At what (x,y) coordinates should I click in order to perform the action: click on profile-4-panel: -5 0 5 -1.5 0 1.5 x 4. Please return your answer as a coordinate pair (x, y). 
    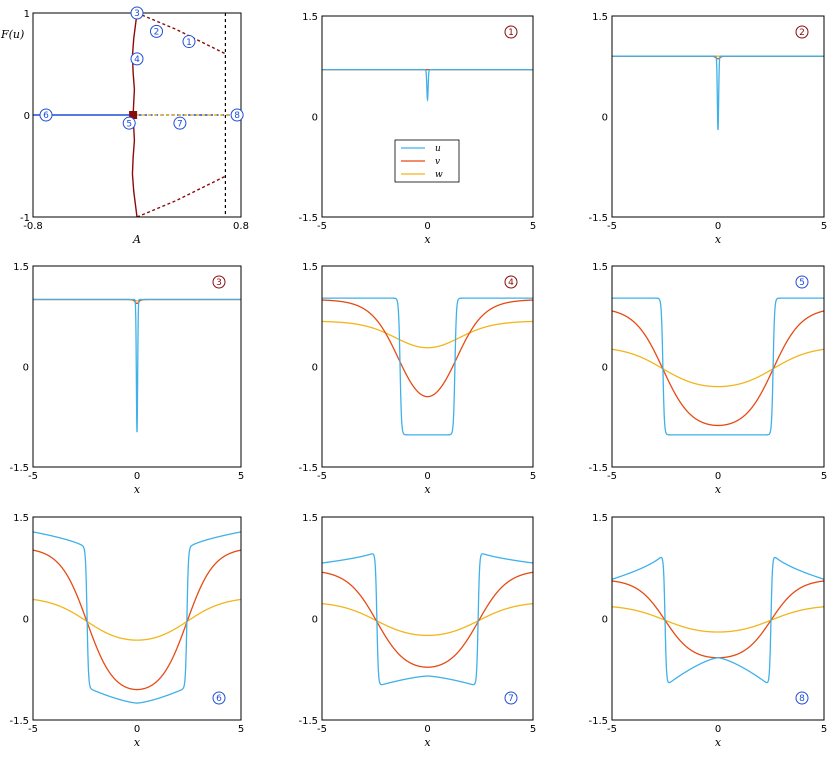
    Looking at the image, I should click on (417, 379).